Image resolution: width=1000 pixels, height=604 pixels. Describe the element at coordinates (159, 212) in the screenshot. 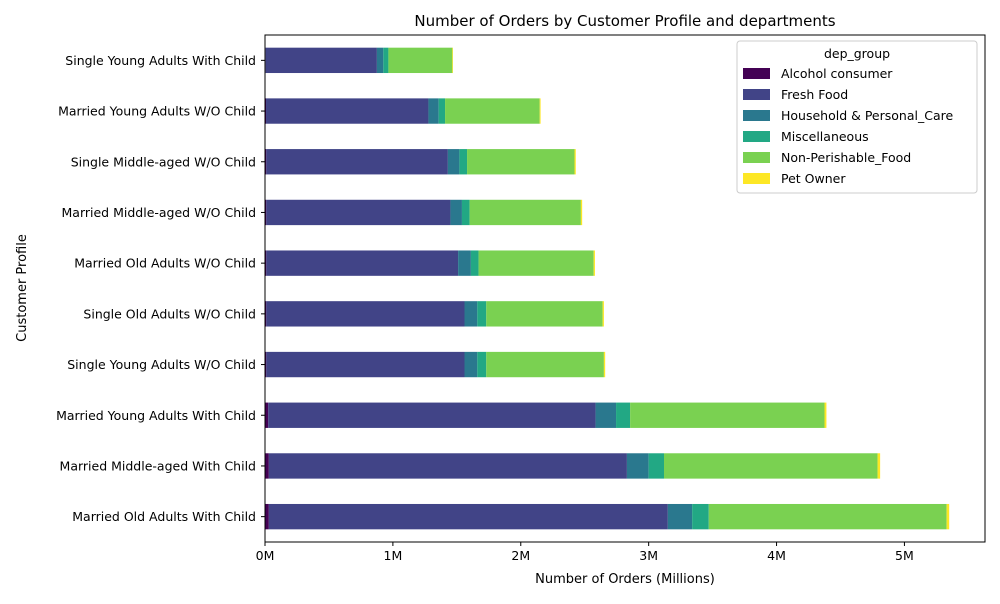

I see `y-tick-label: Married Middle-aged W/O Child` at that location.